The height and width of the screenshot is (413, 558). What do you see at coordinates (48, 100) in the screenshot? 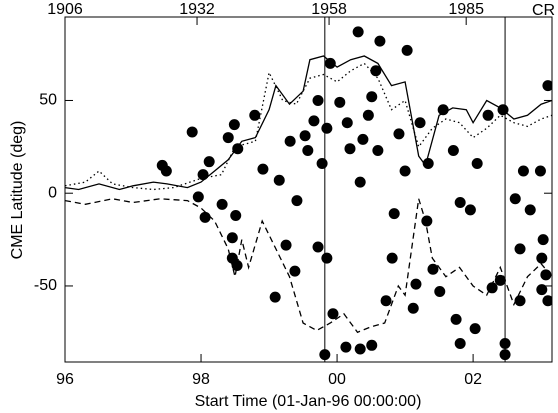
I see `y-tick-label: 50` at bounding box center [48, 100].